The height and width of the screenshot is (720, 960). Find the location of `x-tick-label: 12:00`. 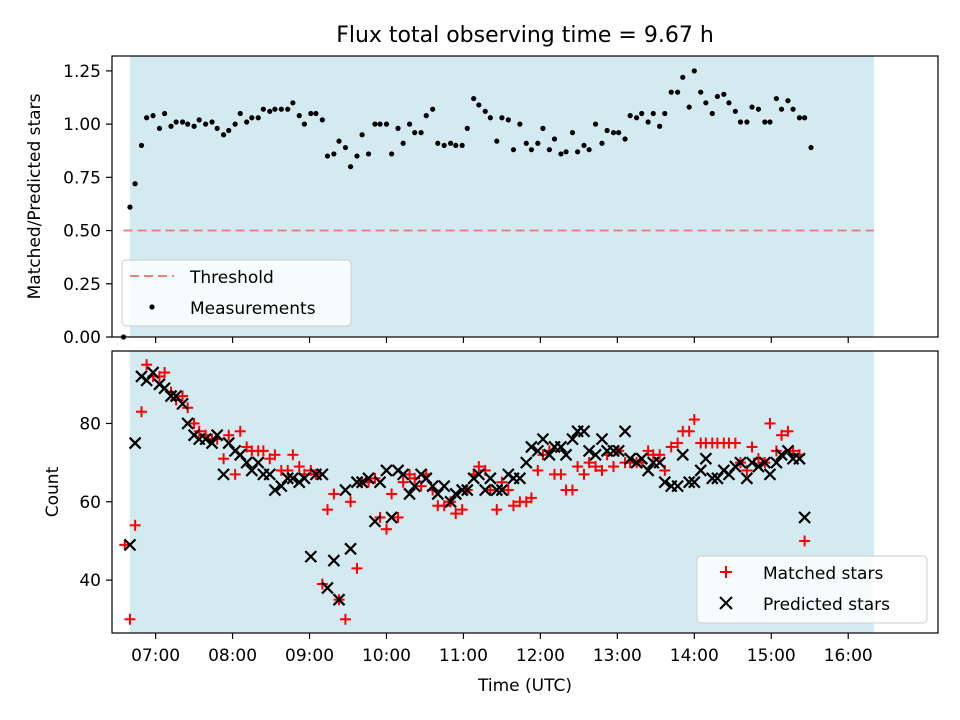

x-tick-label: 12:00 is located at coordinates (540, 656).